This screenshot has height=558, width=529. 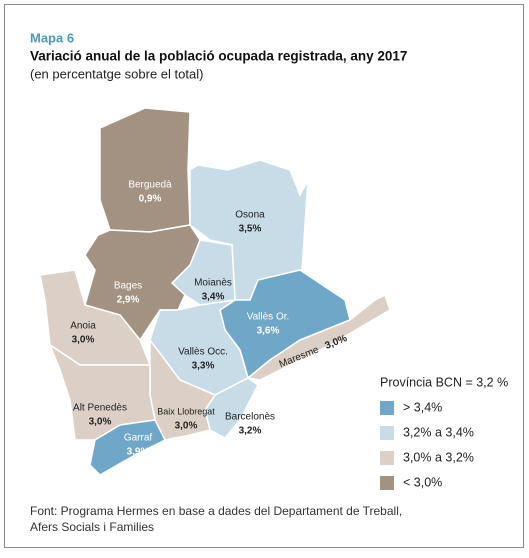 What do you see at coordinates (83, 326) in the screenshot?
I see `region-name: Anoia` at bounding box center [83, 326].